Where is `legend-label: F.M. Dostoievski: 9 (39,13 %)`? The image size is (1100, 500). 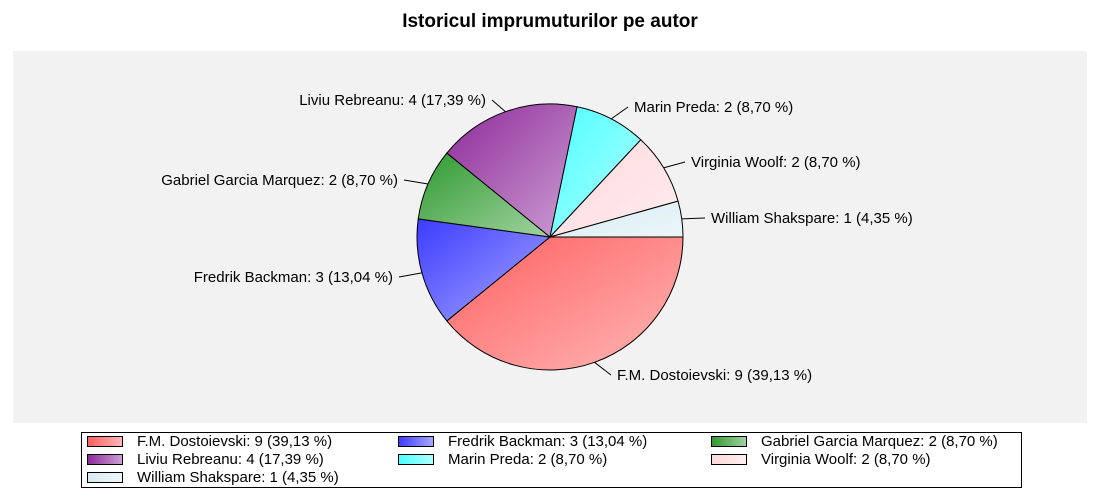 legend-label: F.M. Dostoievski: 9 (39,13 %) is located at coordinates (235, 441).